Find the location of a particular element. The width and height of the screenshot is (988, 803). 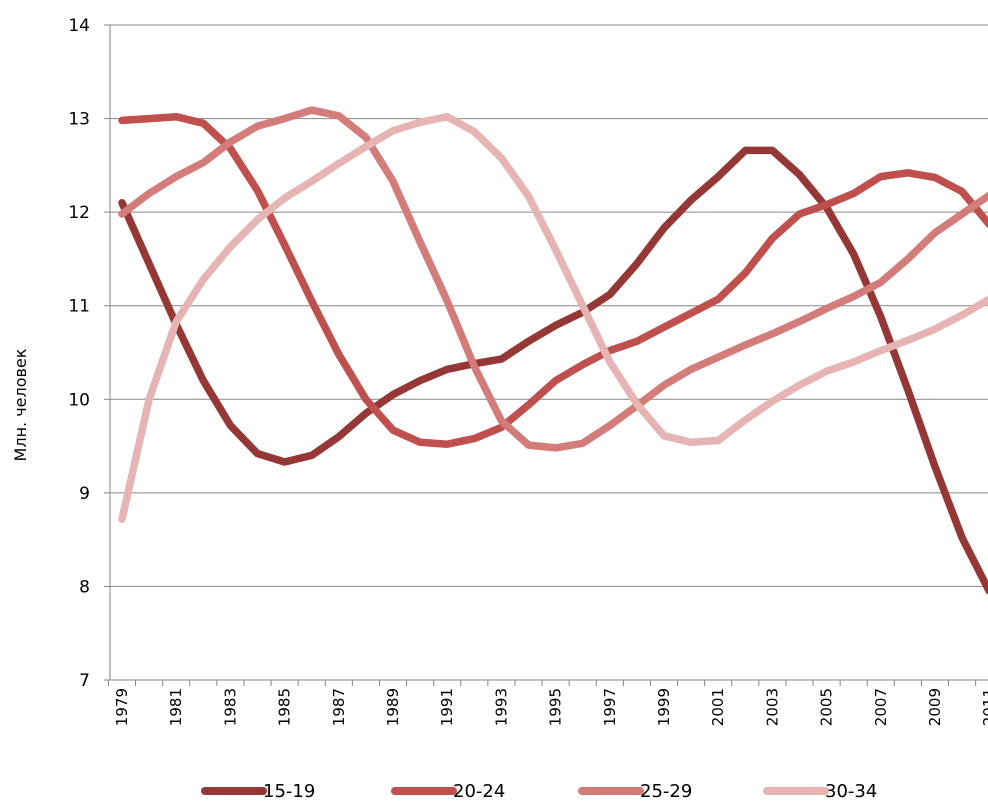

x-tick-label: 1983 is located at coordinates (230, 707).